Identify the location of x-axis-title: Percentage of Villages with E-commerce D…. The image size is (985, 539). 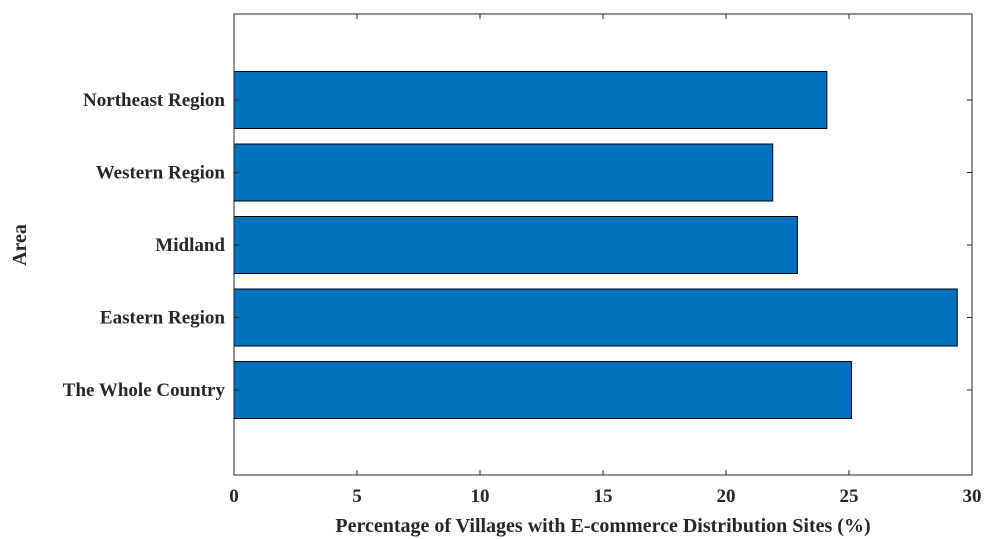
(602, 526).